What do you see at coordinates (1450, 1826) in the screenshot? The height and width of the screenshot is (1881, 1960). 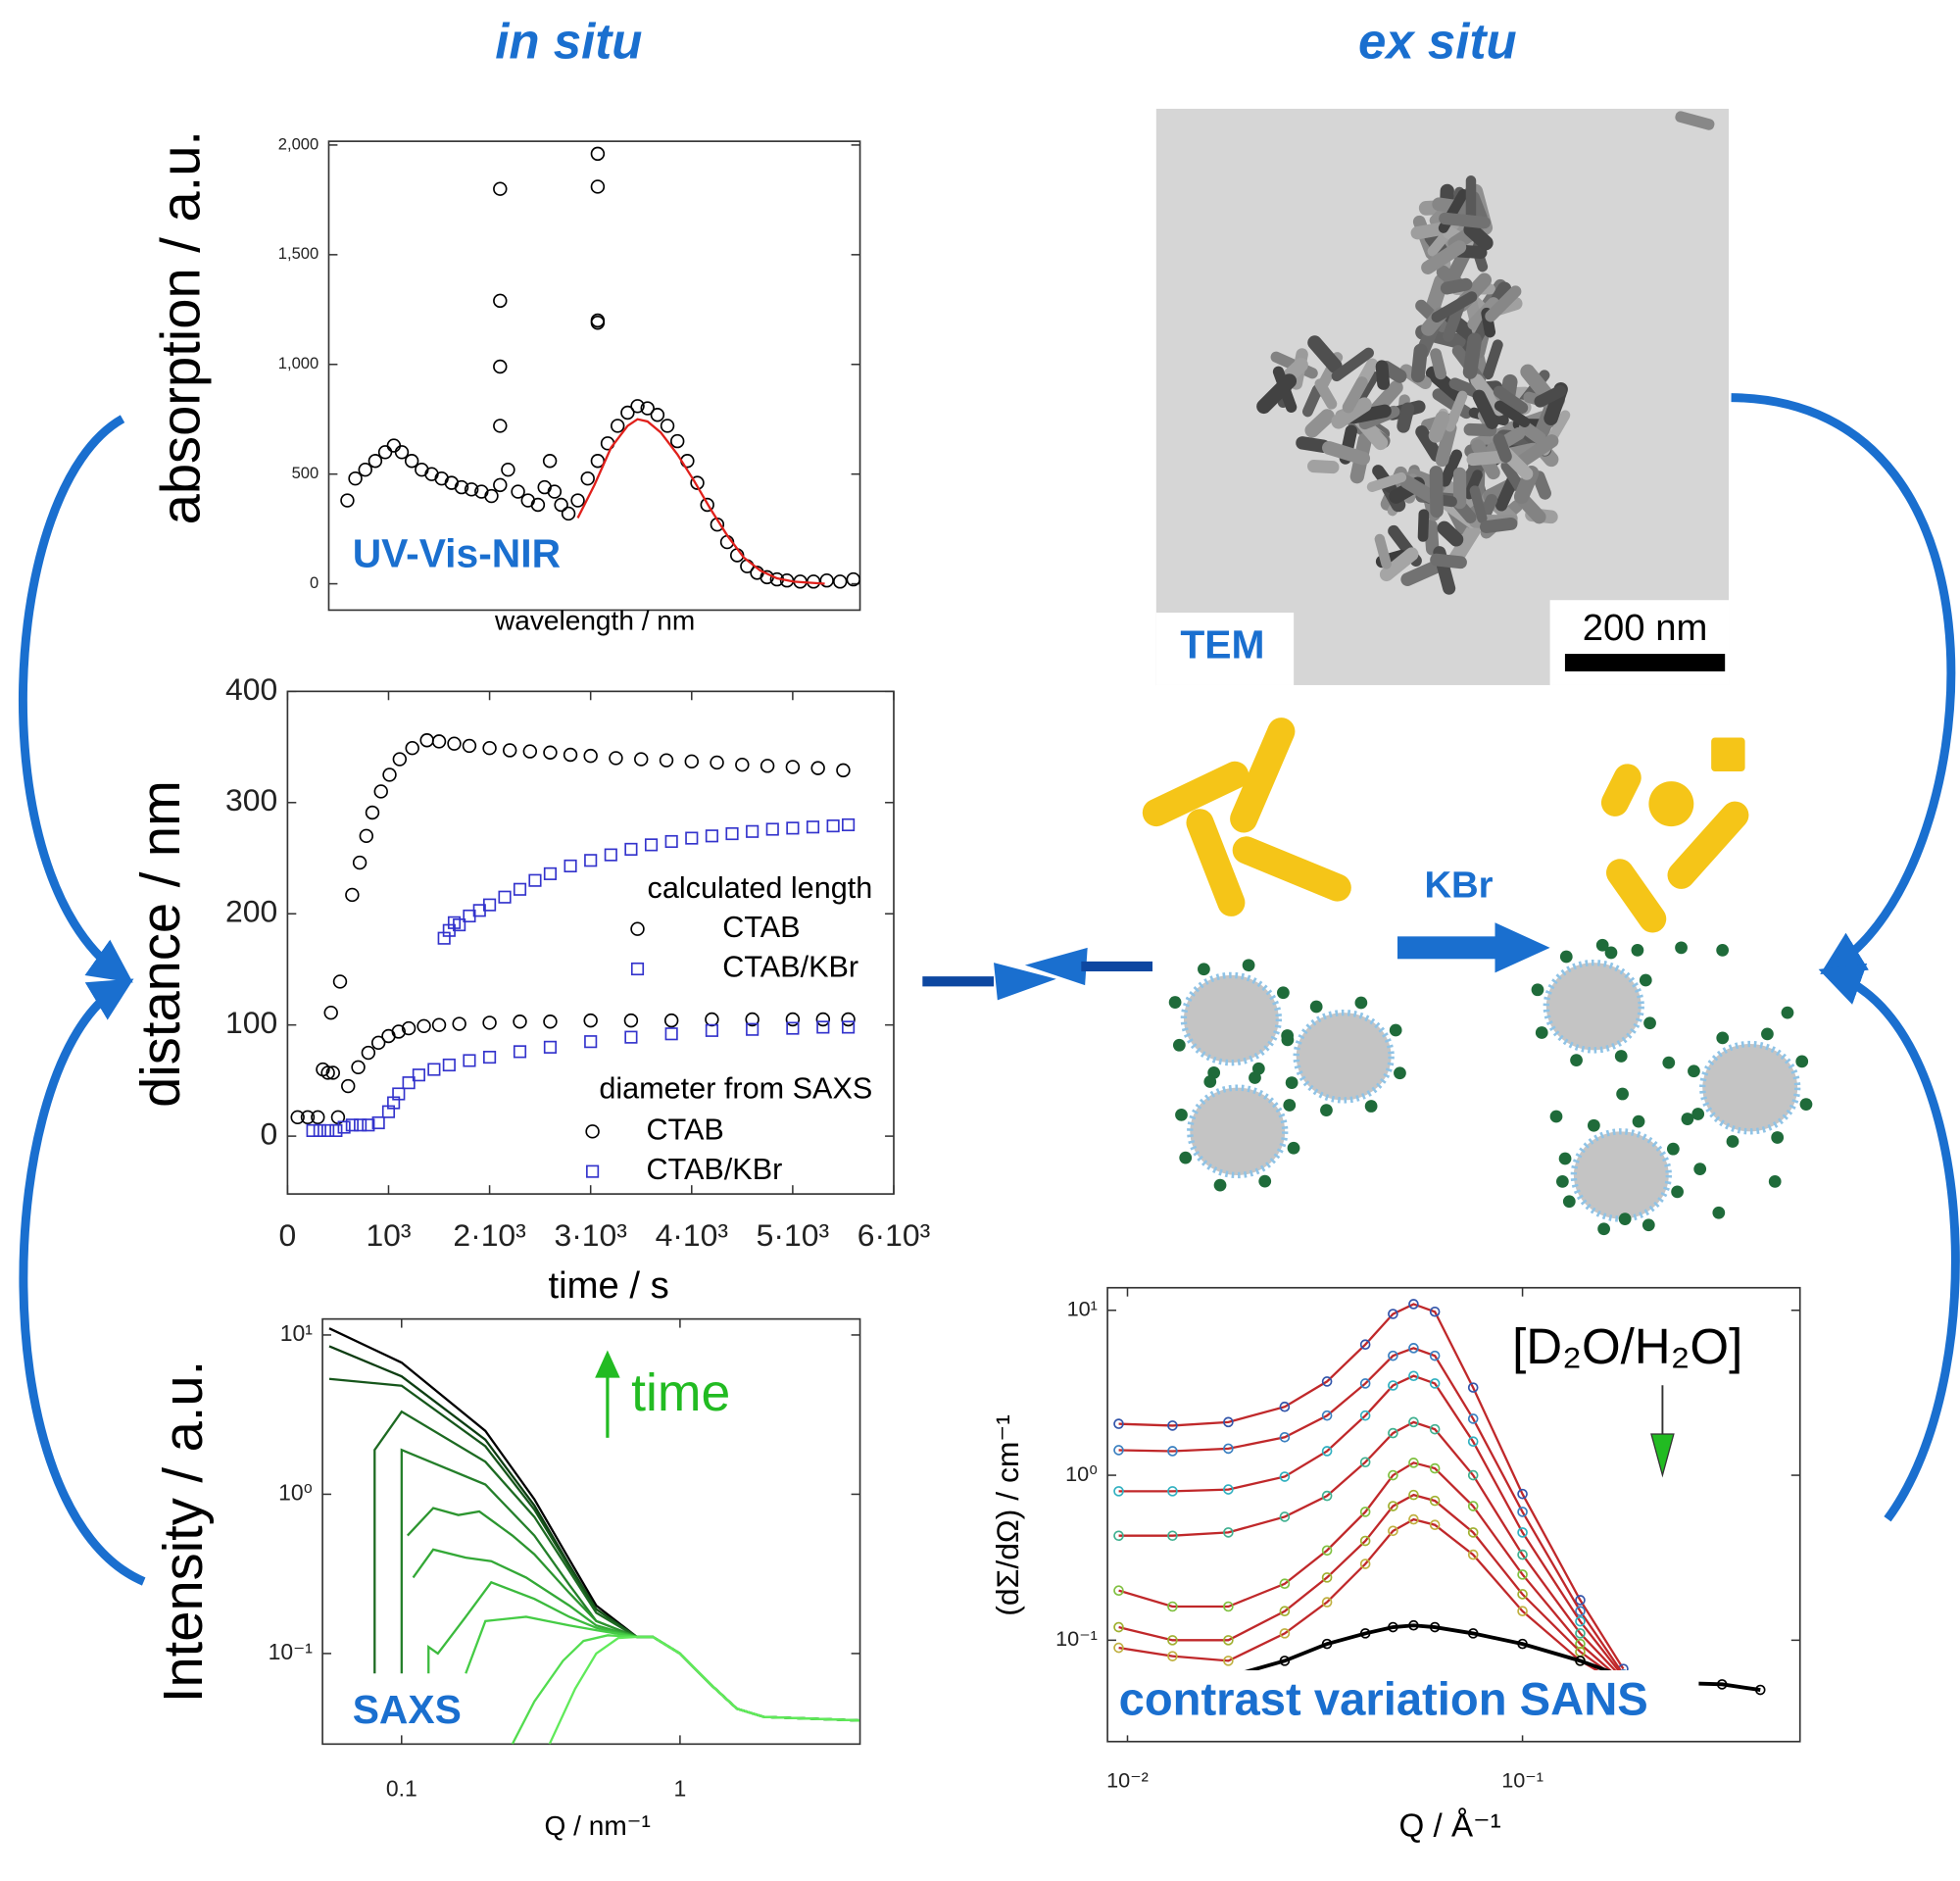 I see `x-axis-label: Q / Å⁻¹` at bounding box center [1450, 1826].